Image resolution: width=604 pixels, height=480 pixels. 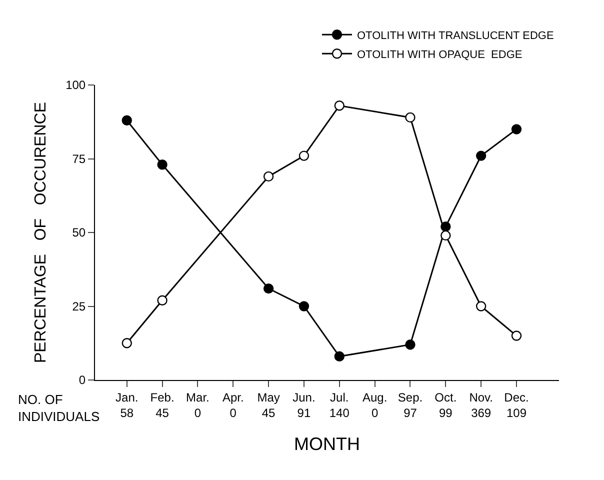 I want to click on y-tick-label: 50, so click(x=79, y=233).